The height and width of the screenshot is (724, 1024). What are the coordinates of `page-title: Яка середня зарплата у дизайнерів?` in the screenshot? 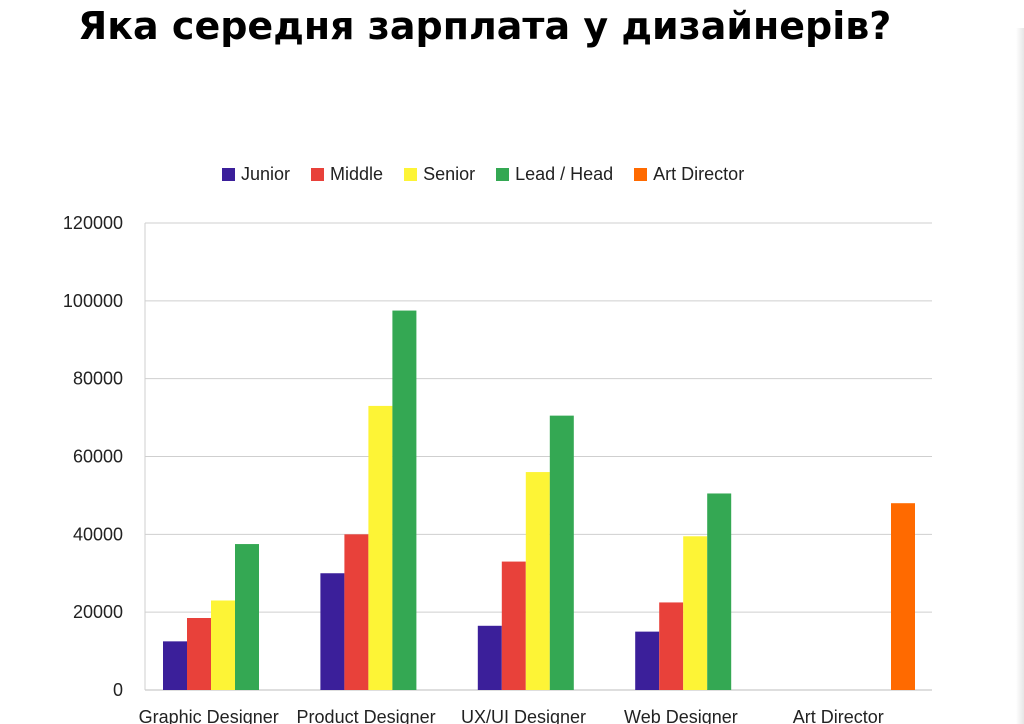 It's located at (485, 26).